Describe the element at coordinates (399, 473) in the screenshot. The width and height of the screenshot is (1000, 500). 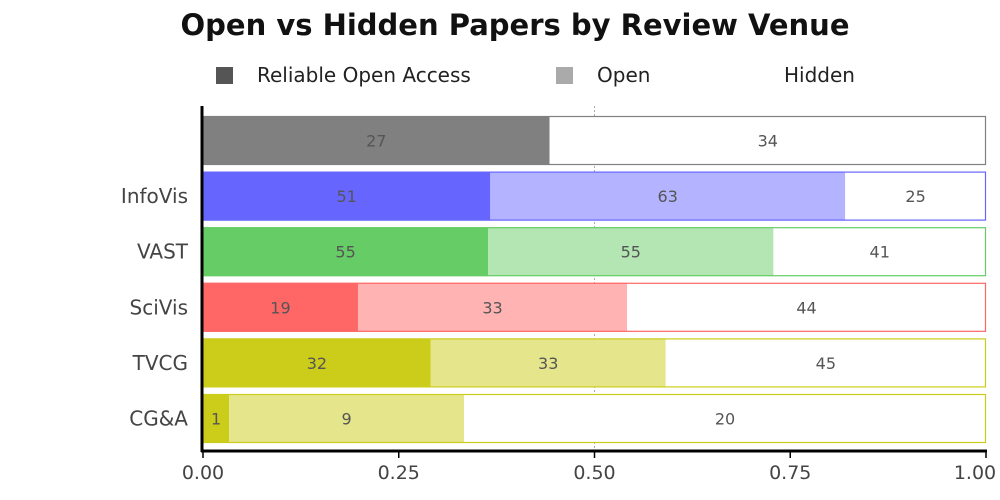
I see `x-tick-label: 0.25` at that location.